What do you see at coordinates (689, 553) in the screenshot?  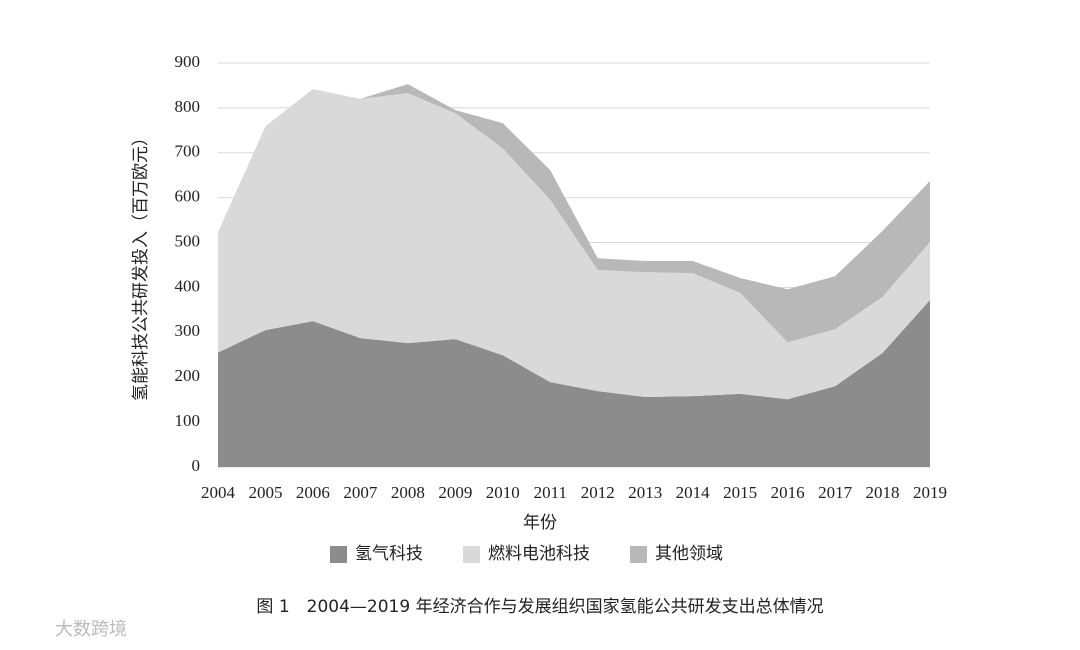 I see `legend-label: 其他领域` at bounding box center [689, 553].